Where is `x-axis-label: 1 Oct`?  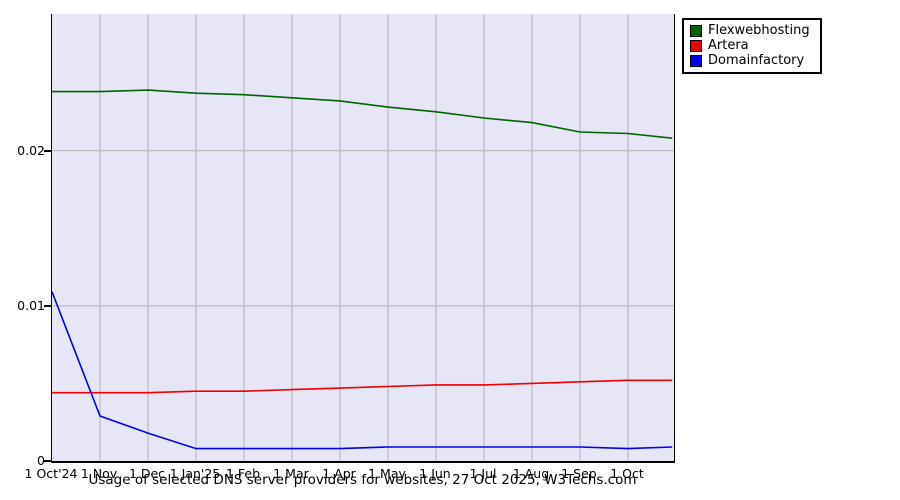
x-axis-label: 1 Oct is located at coordinates (627, 473).